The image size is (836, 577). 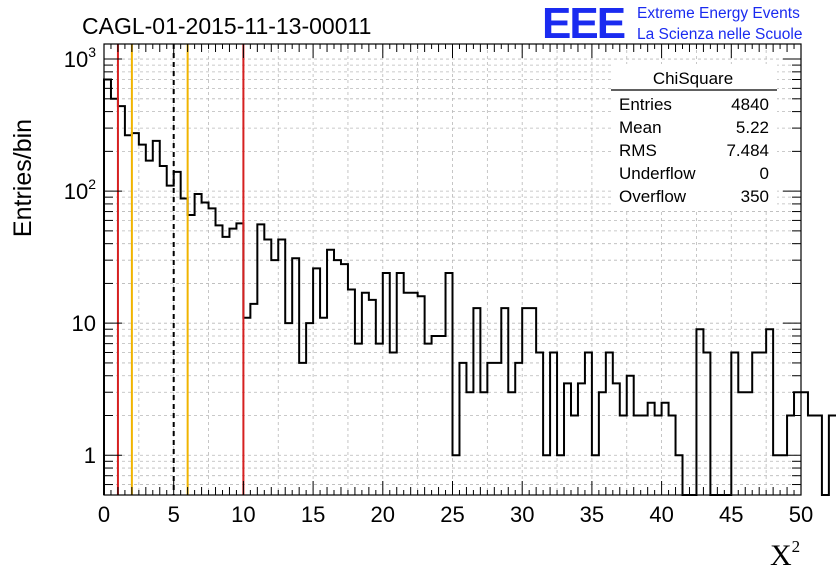 I want to click on stats-row-label: Mean, so click(x=640, y=127).